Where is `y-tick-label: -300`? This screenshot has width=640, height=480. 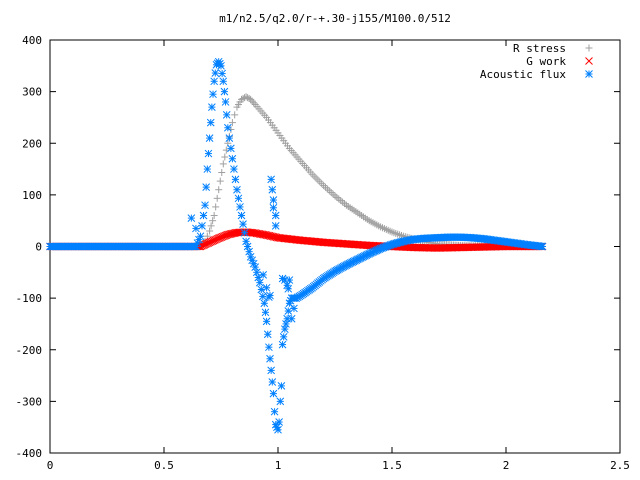 y-tick-label: -300 is located at coordinates (29, 401).